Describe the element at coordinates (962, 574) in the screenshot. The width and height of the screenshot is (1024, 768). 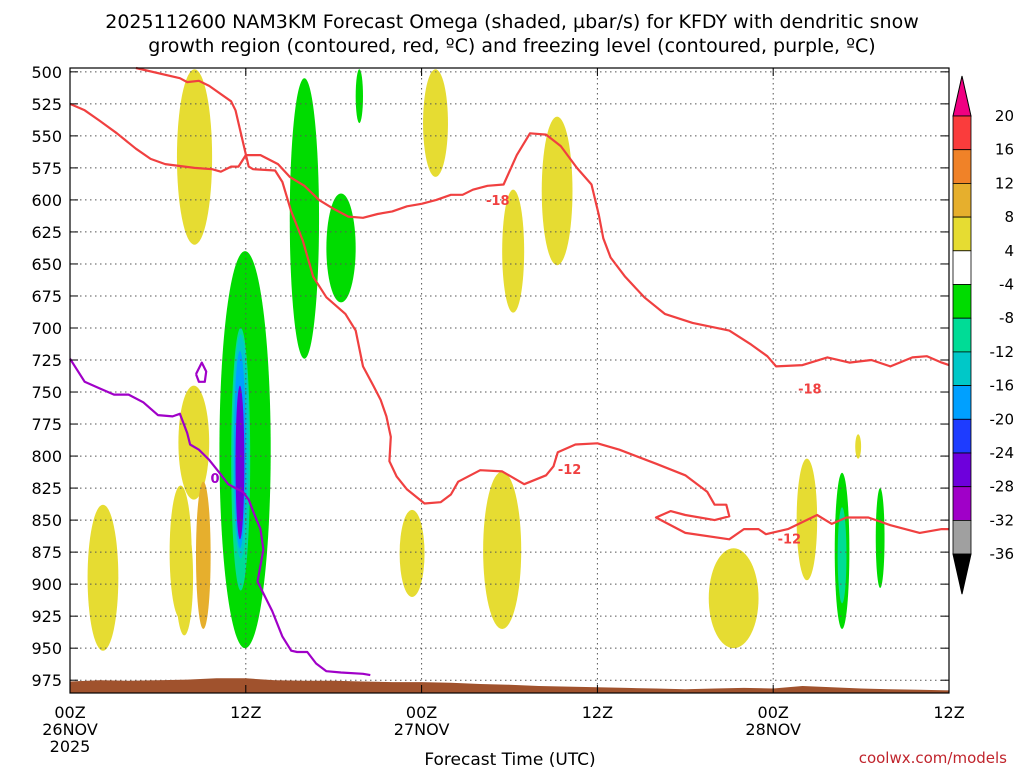
I see `colorbar-bottom-arrow` at that location.